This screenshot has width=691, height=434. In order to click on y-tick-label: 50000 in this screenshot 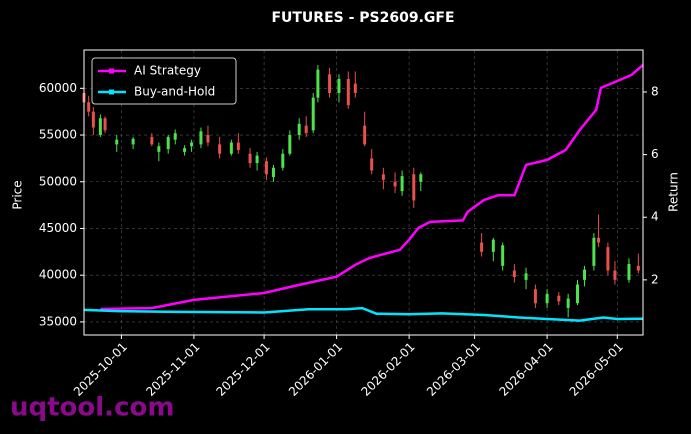, I will do `click(58, 181)`.